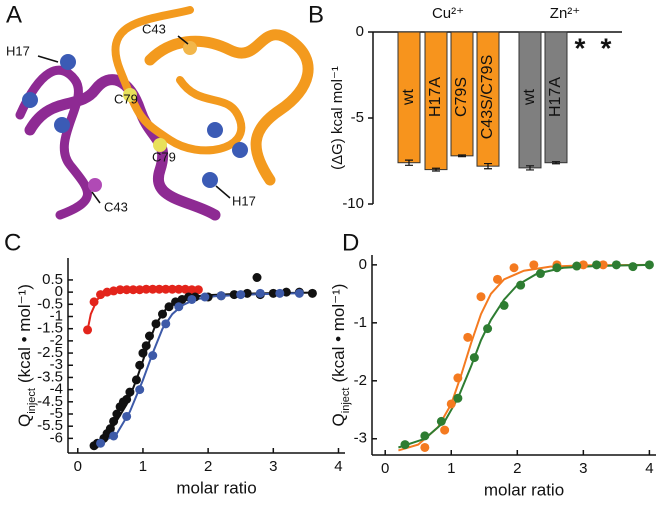 This screenshot has width=660, height=508. I want to click on y-tick-label: 0, so click(363, 264).